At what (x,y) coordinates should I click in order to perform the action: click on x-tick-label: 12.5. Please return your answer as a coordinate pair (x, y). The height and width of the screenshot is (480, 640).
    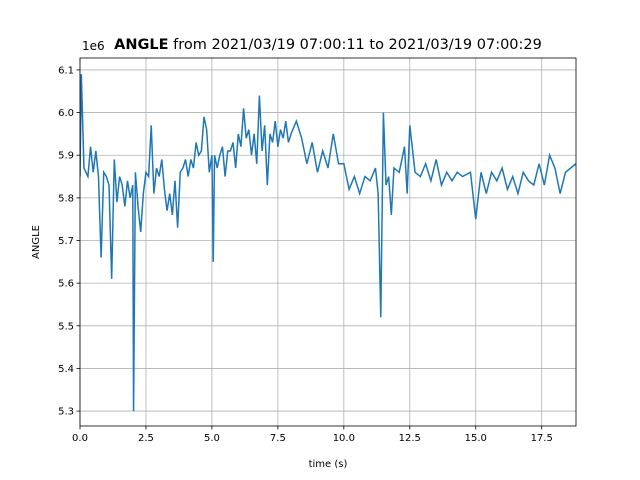
    Looking at the image, I should click on (410, 438).